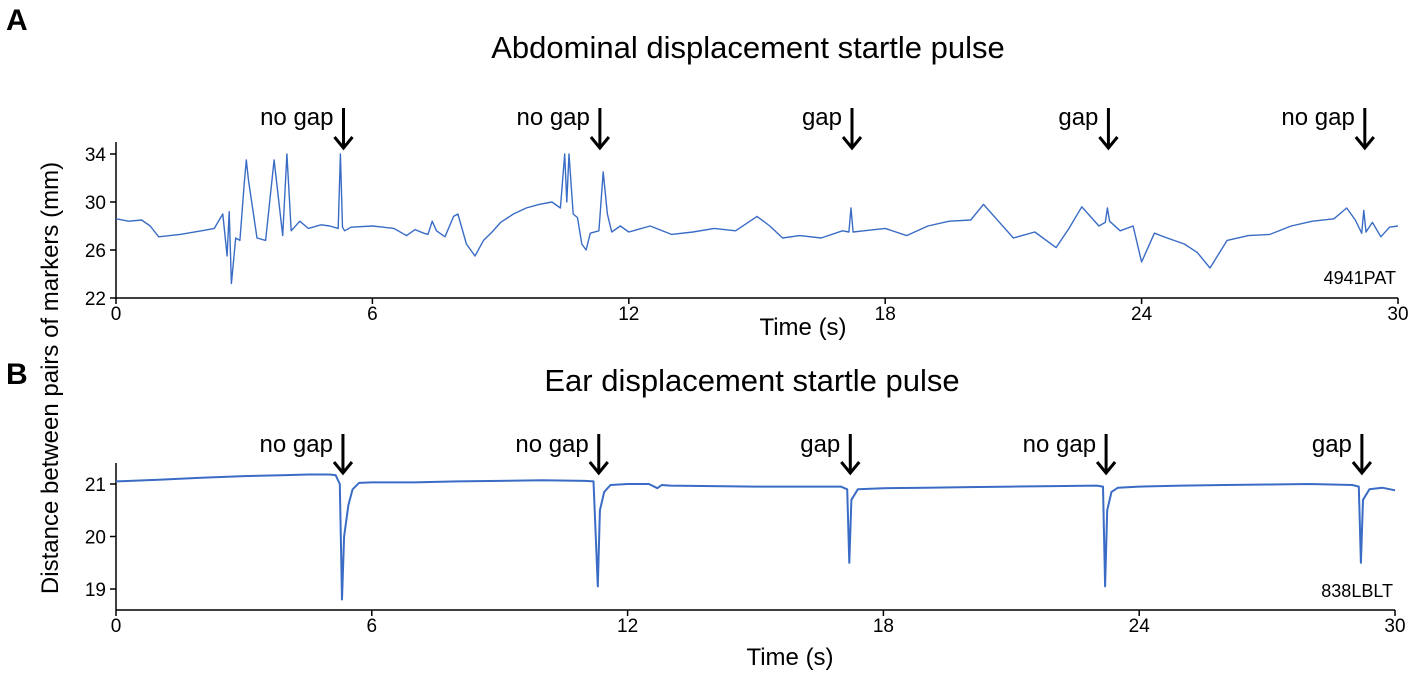  I want to click on y-tick-label: 22, so click(95, 299).